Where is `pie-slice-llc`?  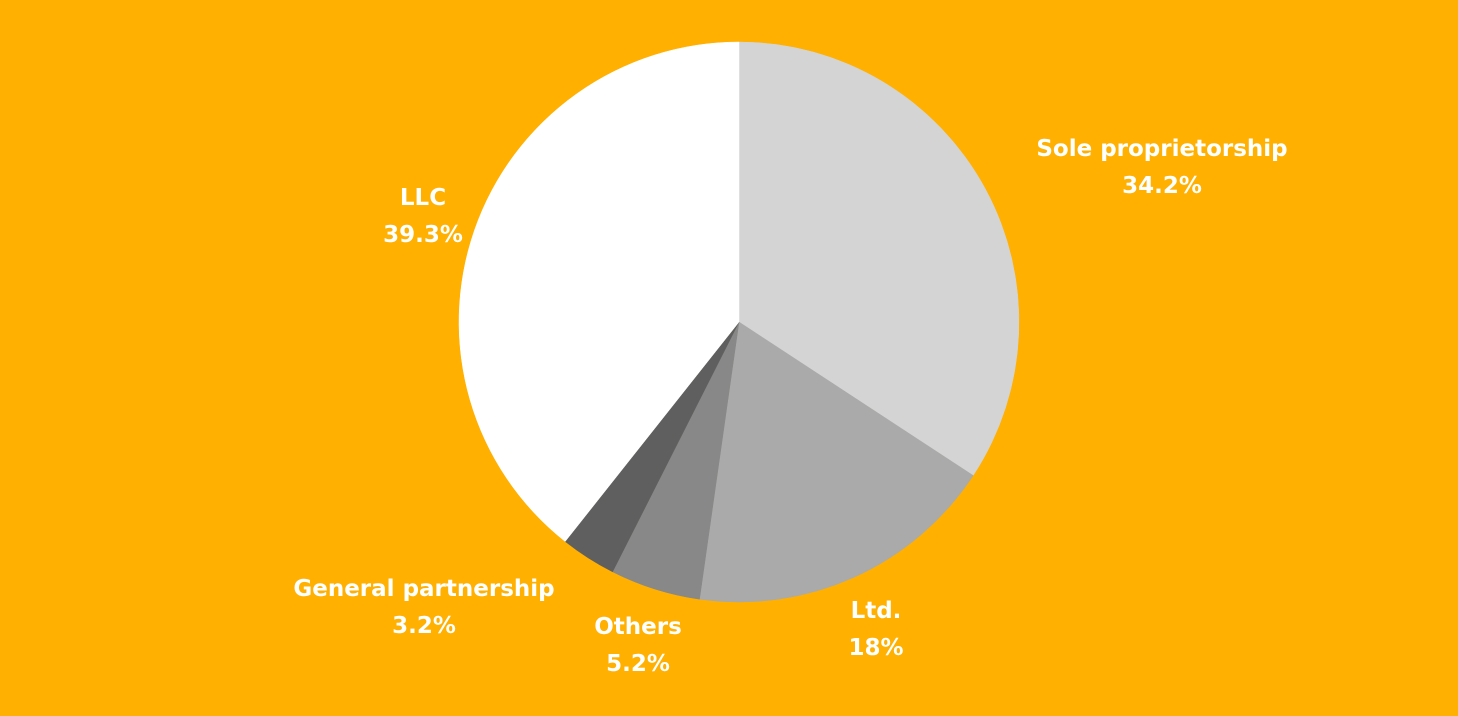 pie-slice-llc is located at coordinates (599, 291).